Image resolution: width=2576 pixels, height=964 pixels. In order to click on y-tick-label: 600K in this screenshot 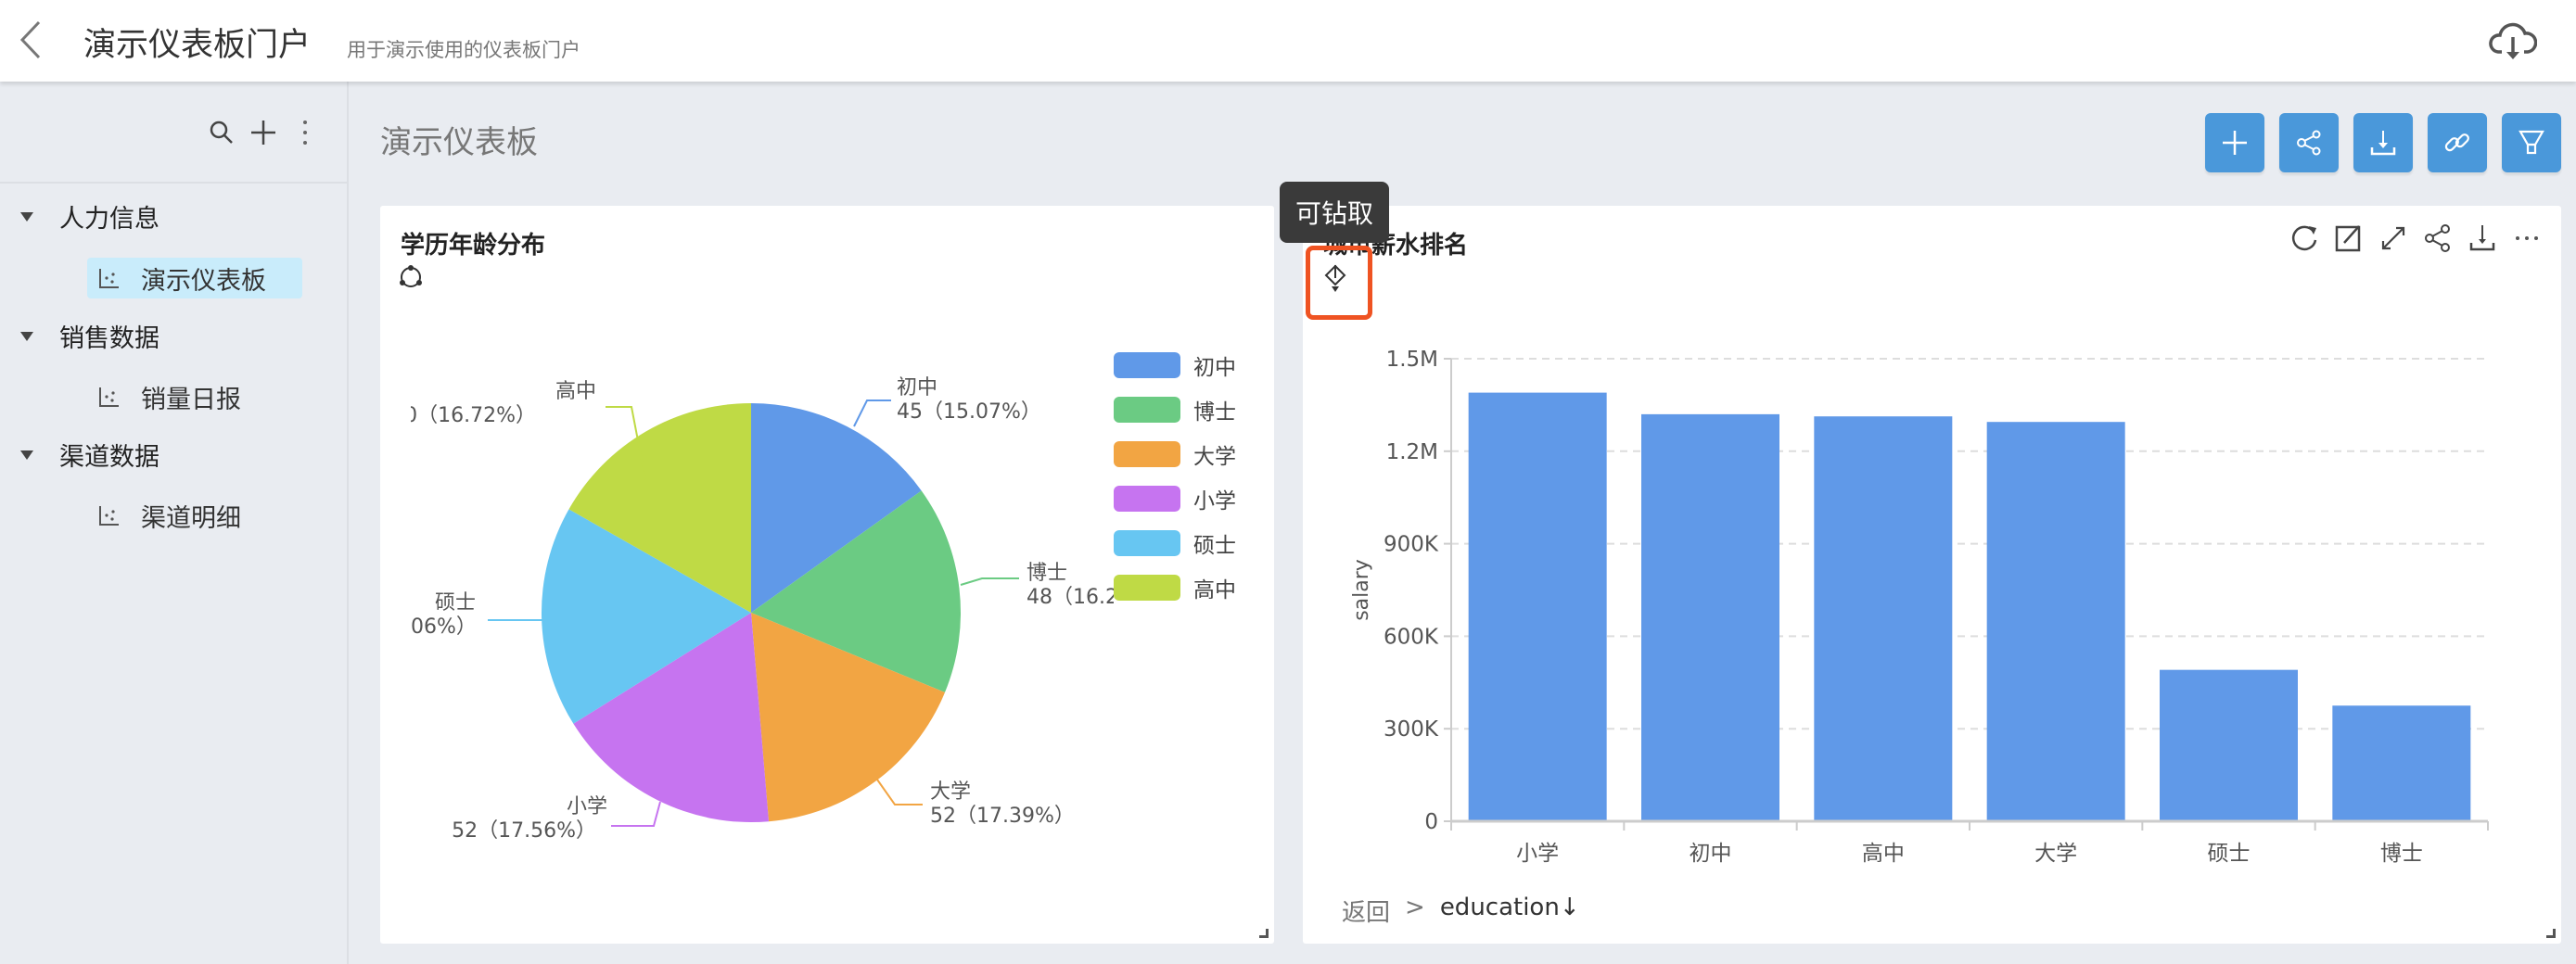, I will do `click(1411, 637)`.